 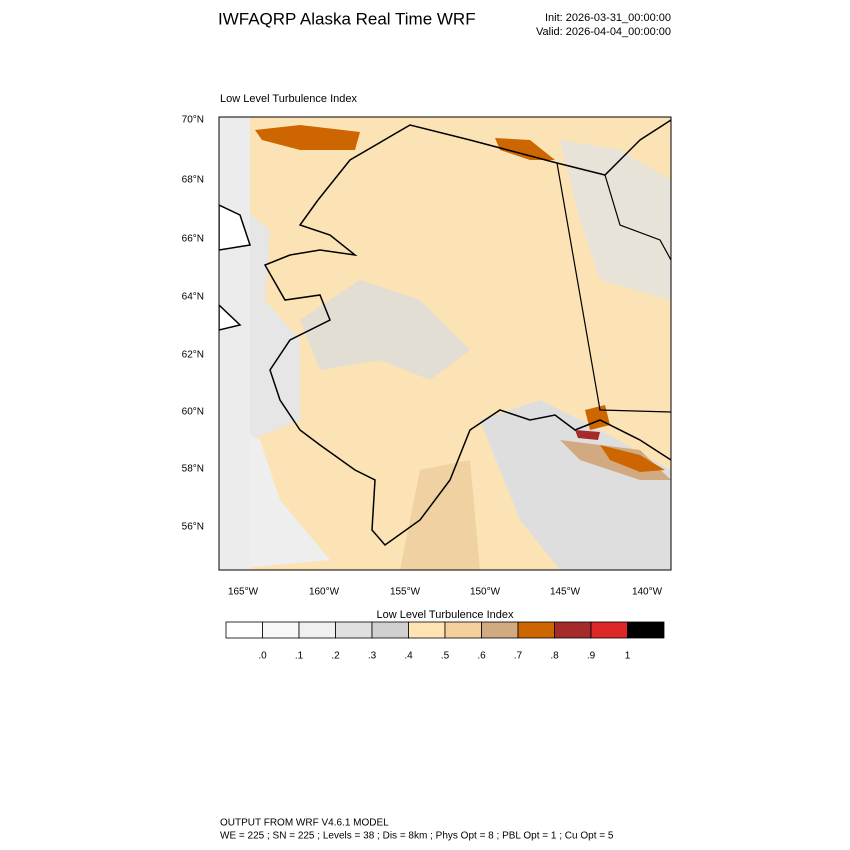 What do you see at coordinates (193, 355) in the screenshot?
I see `lat-label: 62°N` at bounding box center [193, 355].